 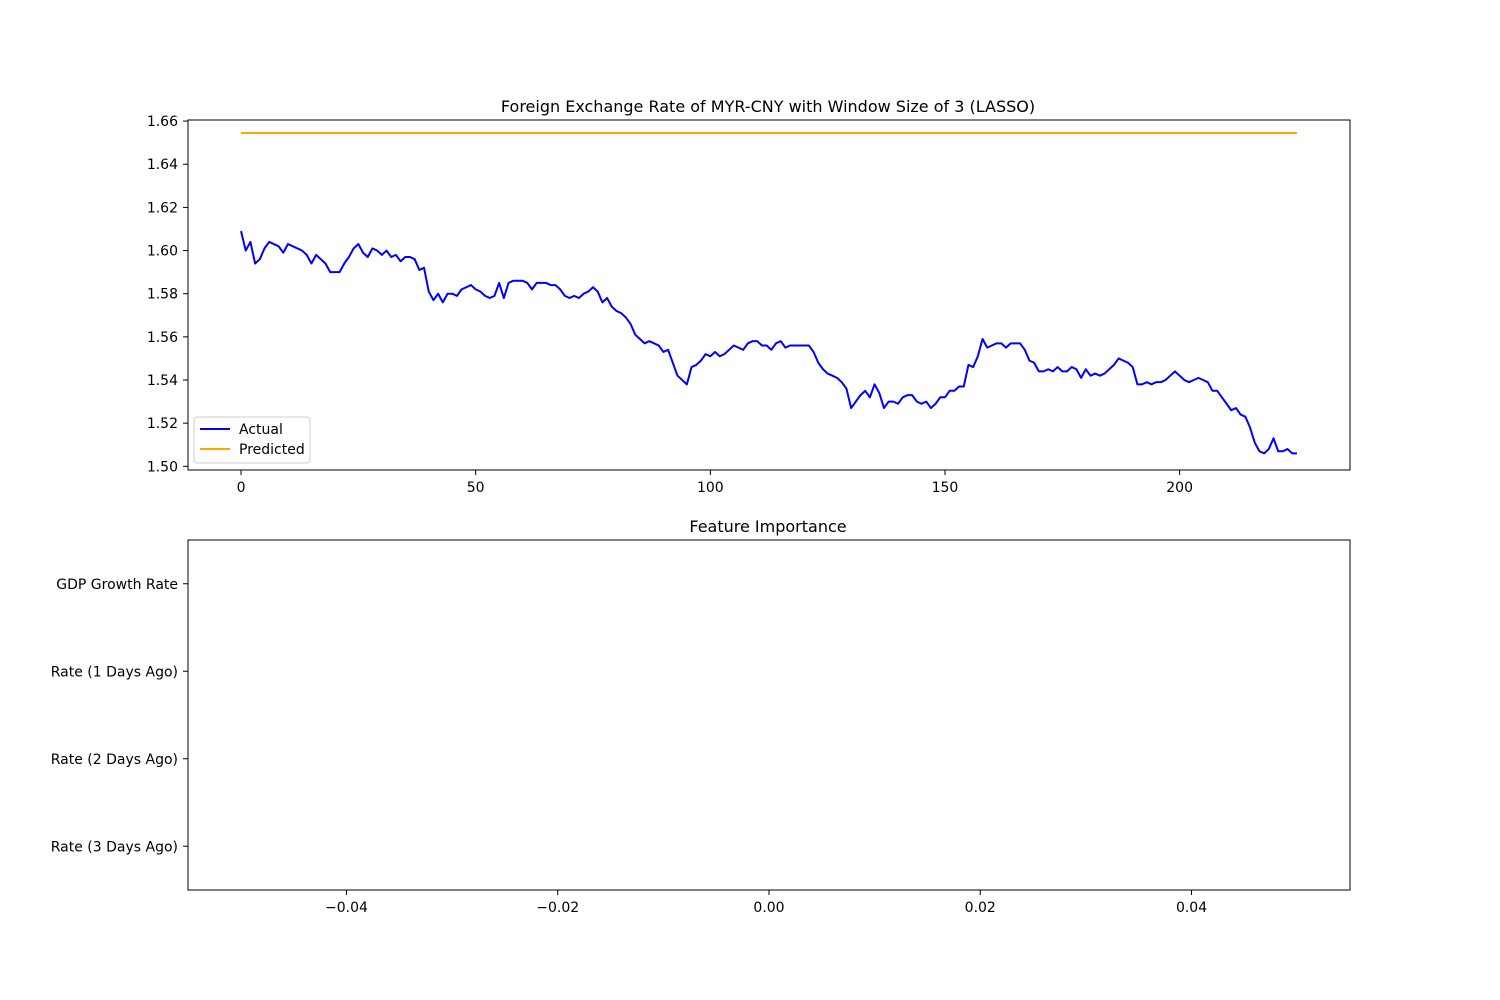 What do you see at coordinates (162, 165) in the screenshot?
I see `y-tick-label: 1.64` at bounding box center [162, 165].